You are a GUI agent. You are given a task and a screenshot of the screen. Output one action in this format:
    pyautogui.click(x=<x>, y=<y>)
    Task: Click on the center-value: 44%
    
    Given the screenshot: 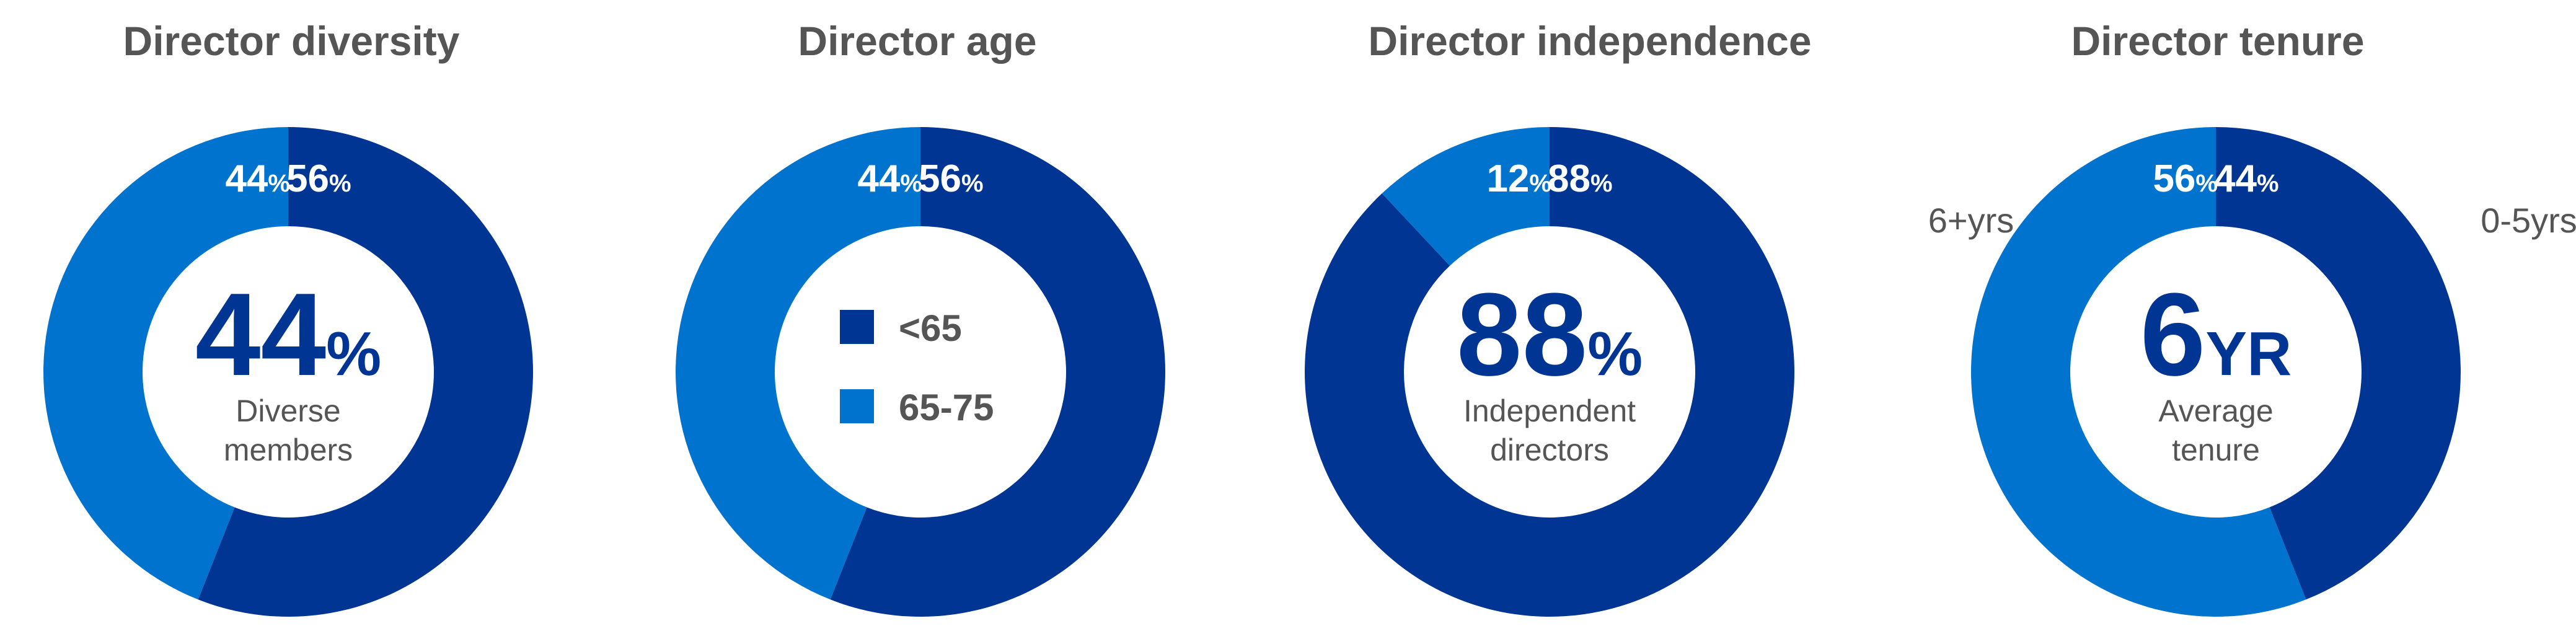 What is the action you would take?
    pyautogui.click(x=288, y=334)
    